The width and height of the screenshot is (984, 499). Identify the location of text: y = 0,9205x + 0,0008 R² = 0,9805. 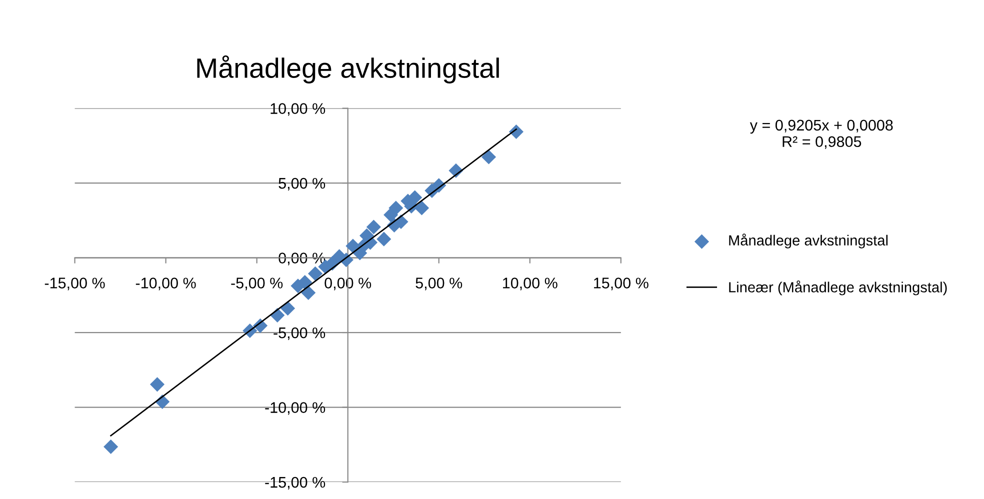
(821, 134).